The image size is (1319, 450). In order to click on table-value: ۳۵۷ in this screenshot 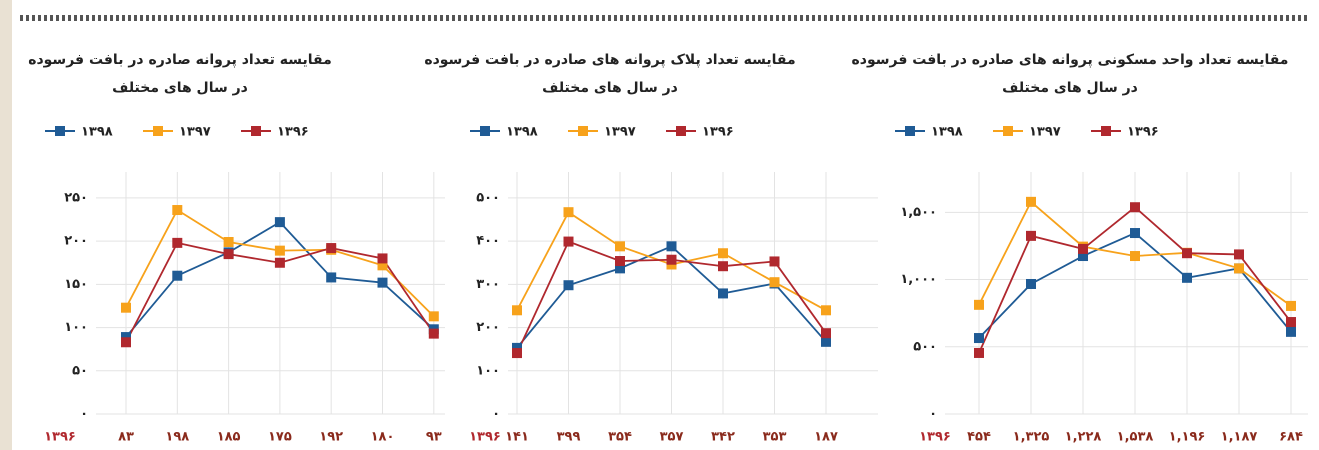, I will do `click(672, 437)`.